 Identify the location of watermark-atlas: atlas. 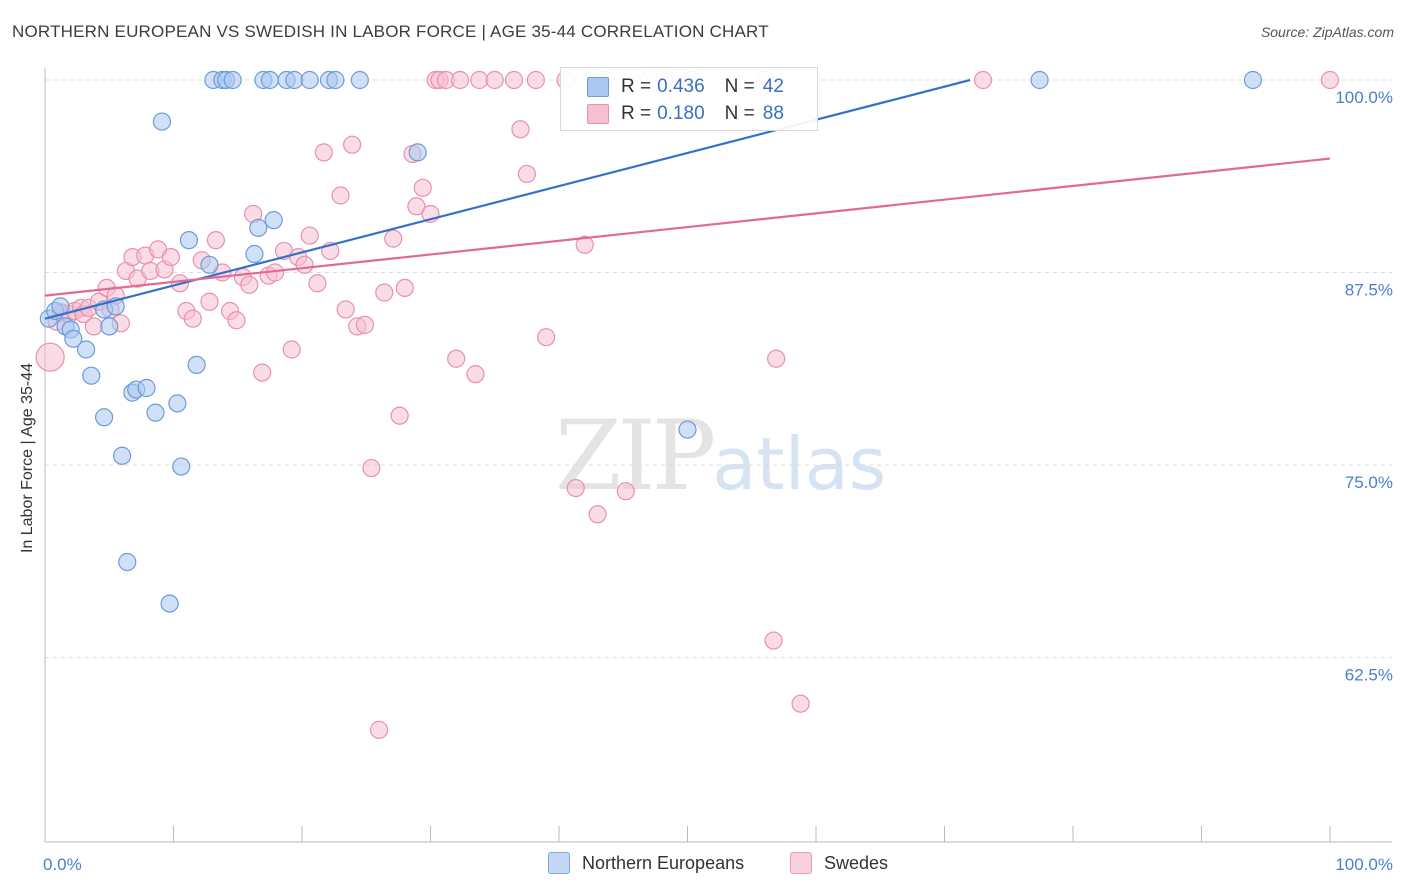
(799, 464).